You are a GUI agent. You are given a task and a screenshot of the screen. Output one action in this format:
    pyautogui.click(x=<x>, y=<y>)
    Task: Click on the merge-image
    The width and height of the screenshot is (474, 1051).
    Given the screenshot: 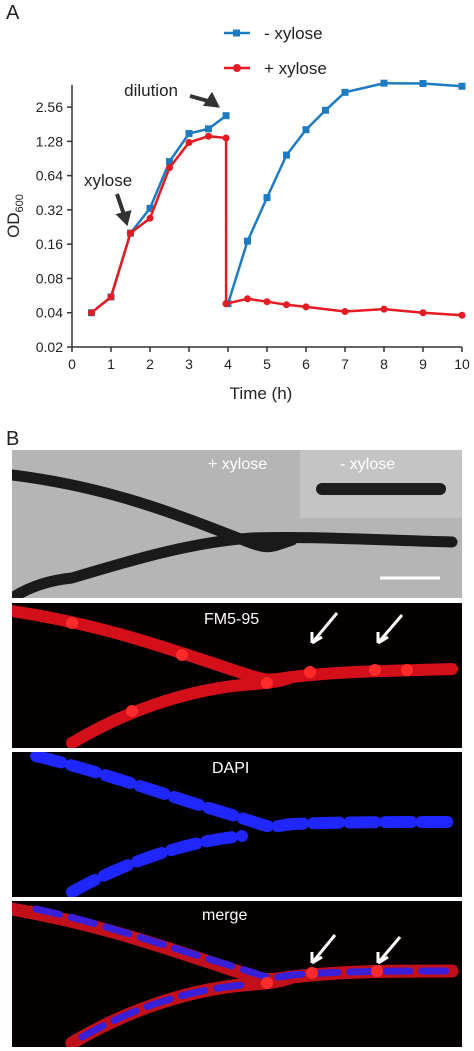 What is the action you would take?
    pyautogui.click(x=237, y=974)
    